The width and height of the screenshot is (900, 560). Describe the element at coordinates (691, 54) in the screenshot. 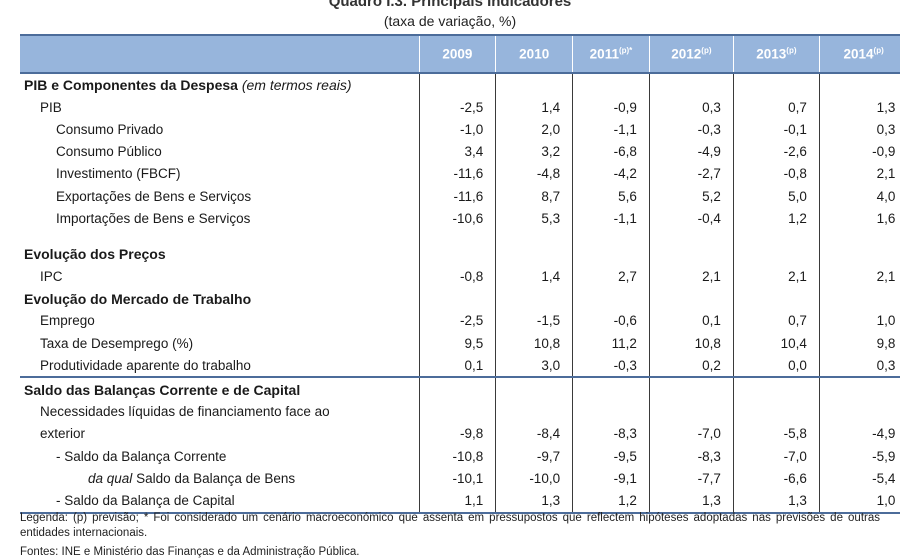

I see `header-year-2012: 2012(p)` at that location.